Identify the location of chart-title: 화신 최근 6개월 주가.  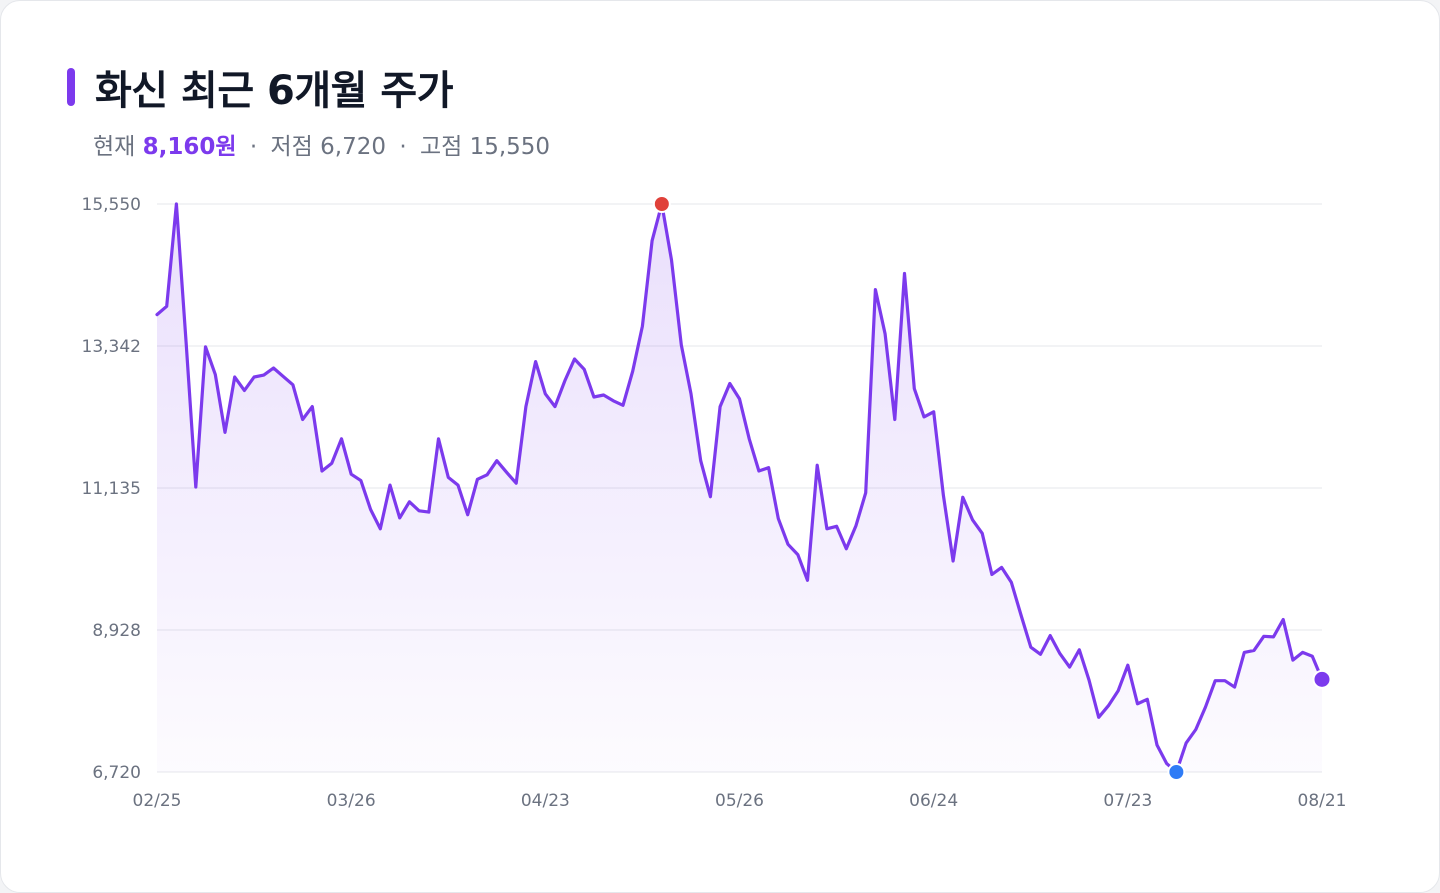
(274, 91).